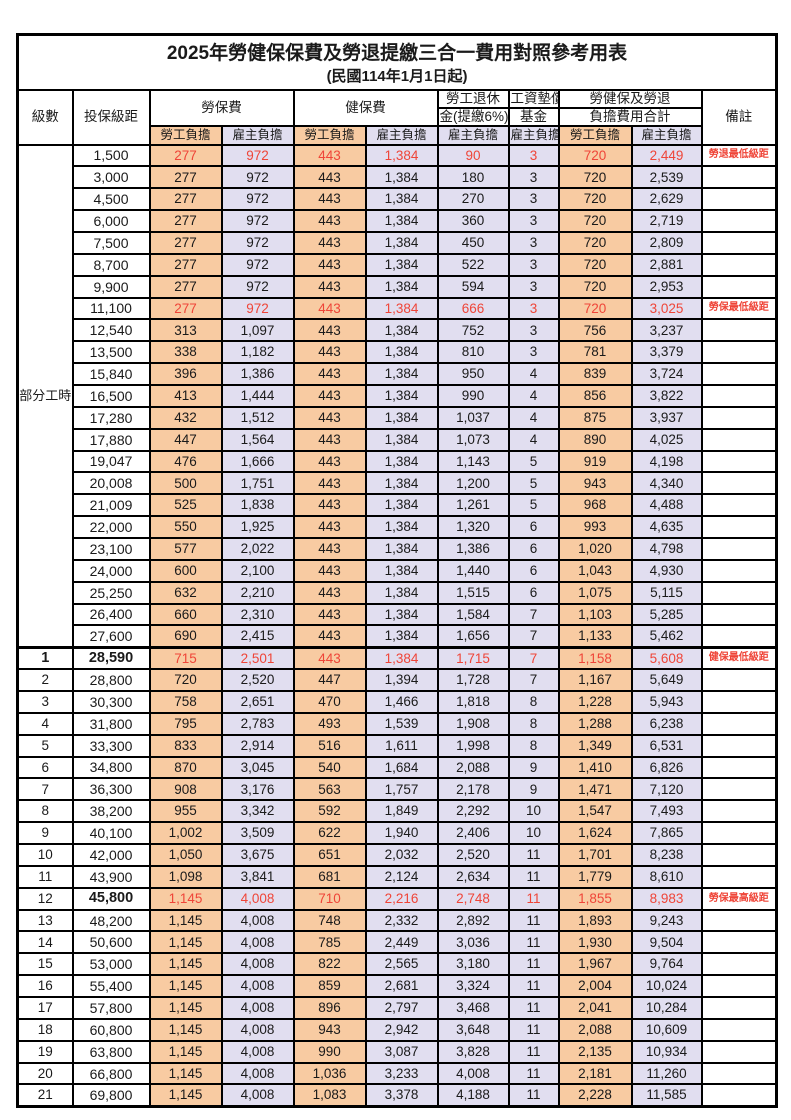 The width and height of the screenshot is (791, 1120). Describe the element at coordinates (666, 264) in the screenshot. I see `cell-total-employer: 2,881` at that location.